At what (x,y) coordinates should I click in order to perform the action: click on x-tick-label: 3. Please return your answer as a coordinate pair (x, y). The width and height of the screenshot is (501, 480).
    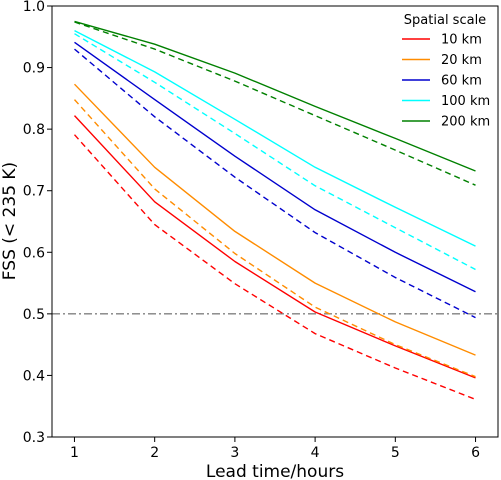
    Looking at the image, I should click on (234, 453).